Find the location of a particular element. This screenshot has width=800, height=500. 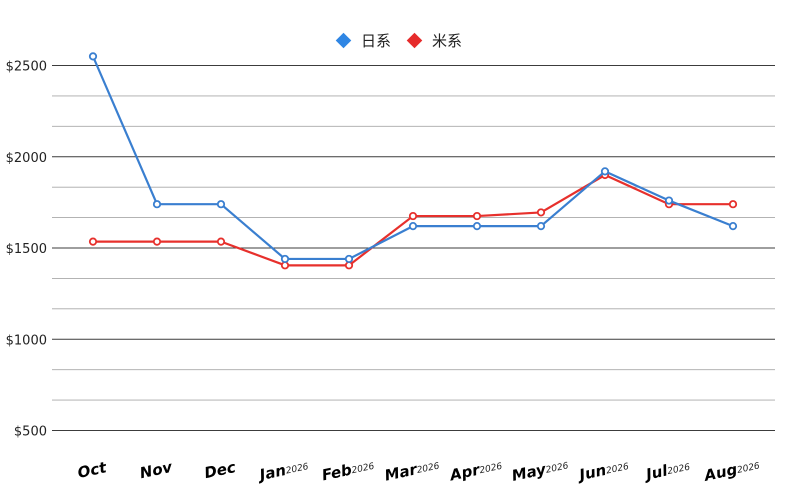

x-tick-label: Aug2026 is located at coordinates (732, 470).